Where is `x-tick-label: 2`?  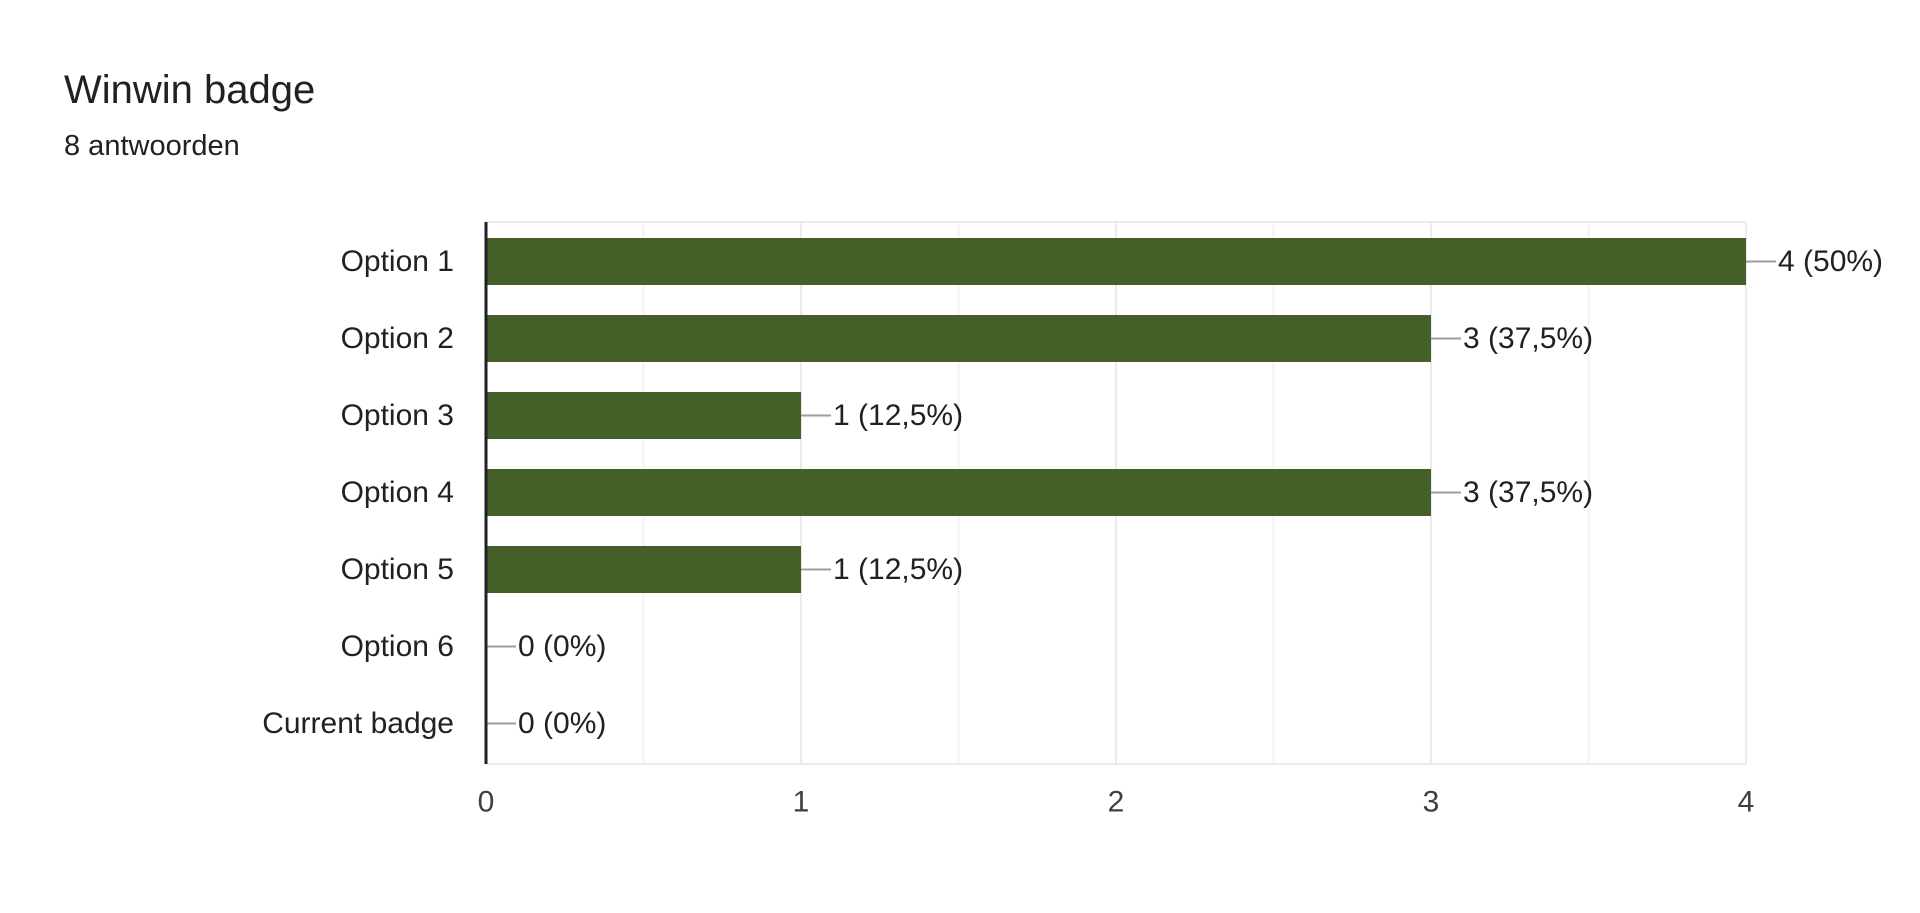 x-tick-label: 2 is located at coordinates (1116, 802).